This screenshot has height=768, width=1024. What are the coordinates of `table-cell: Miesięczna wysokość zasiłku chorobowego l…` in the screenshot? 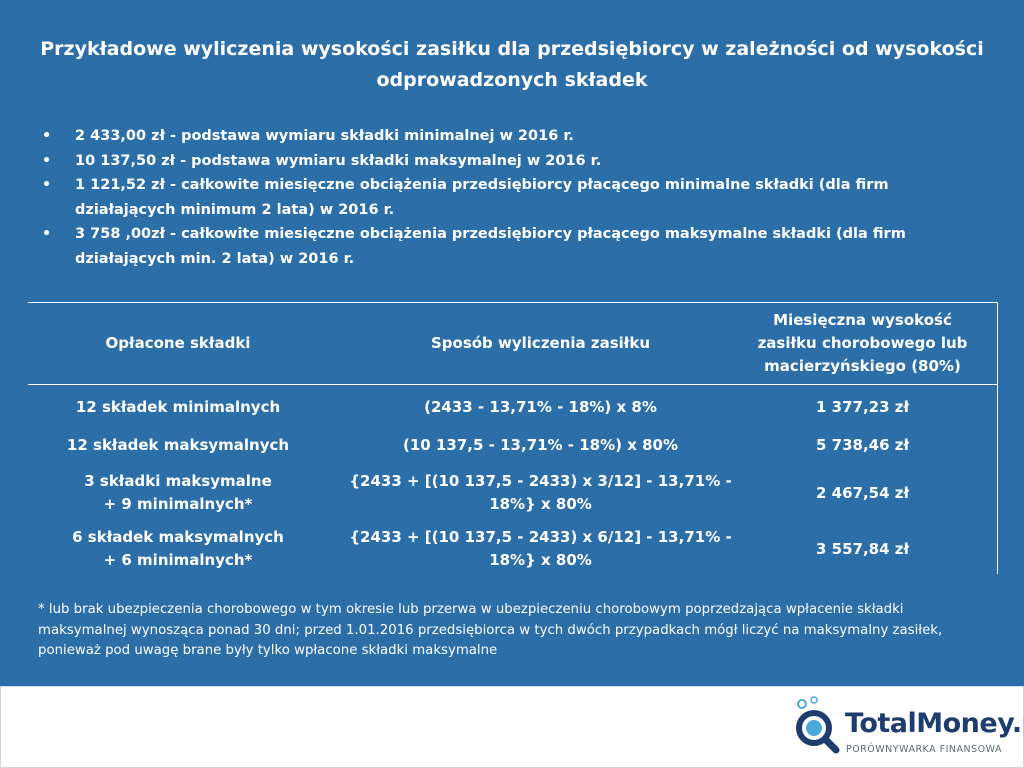 It's located at (862, 343).